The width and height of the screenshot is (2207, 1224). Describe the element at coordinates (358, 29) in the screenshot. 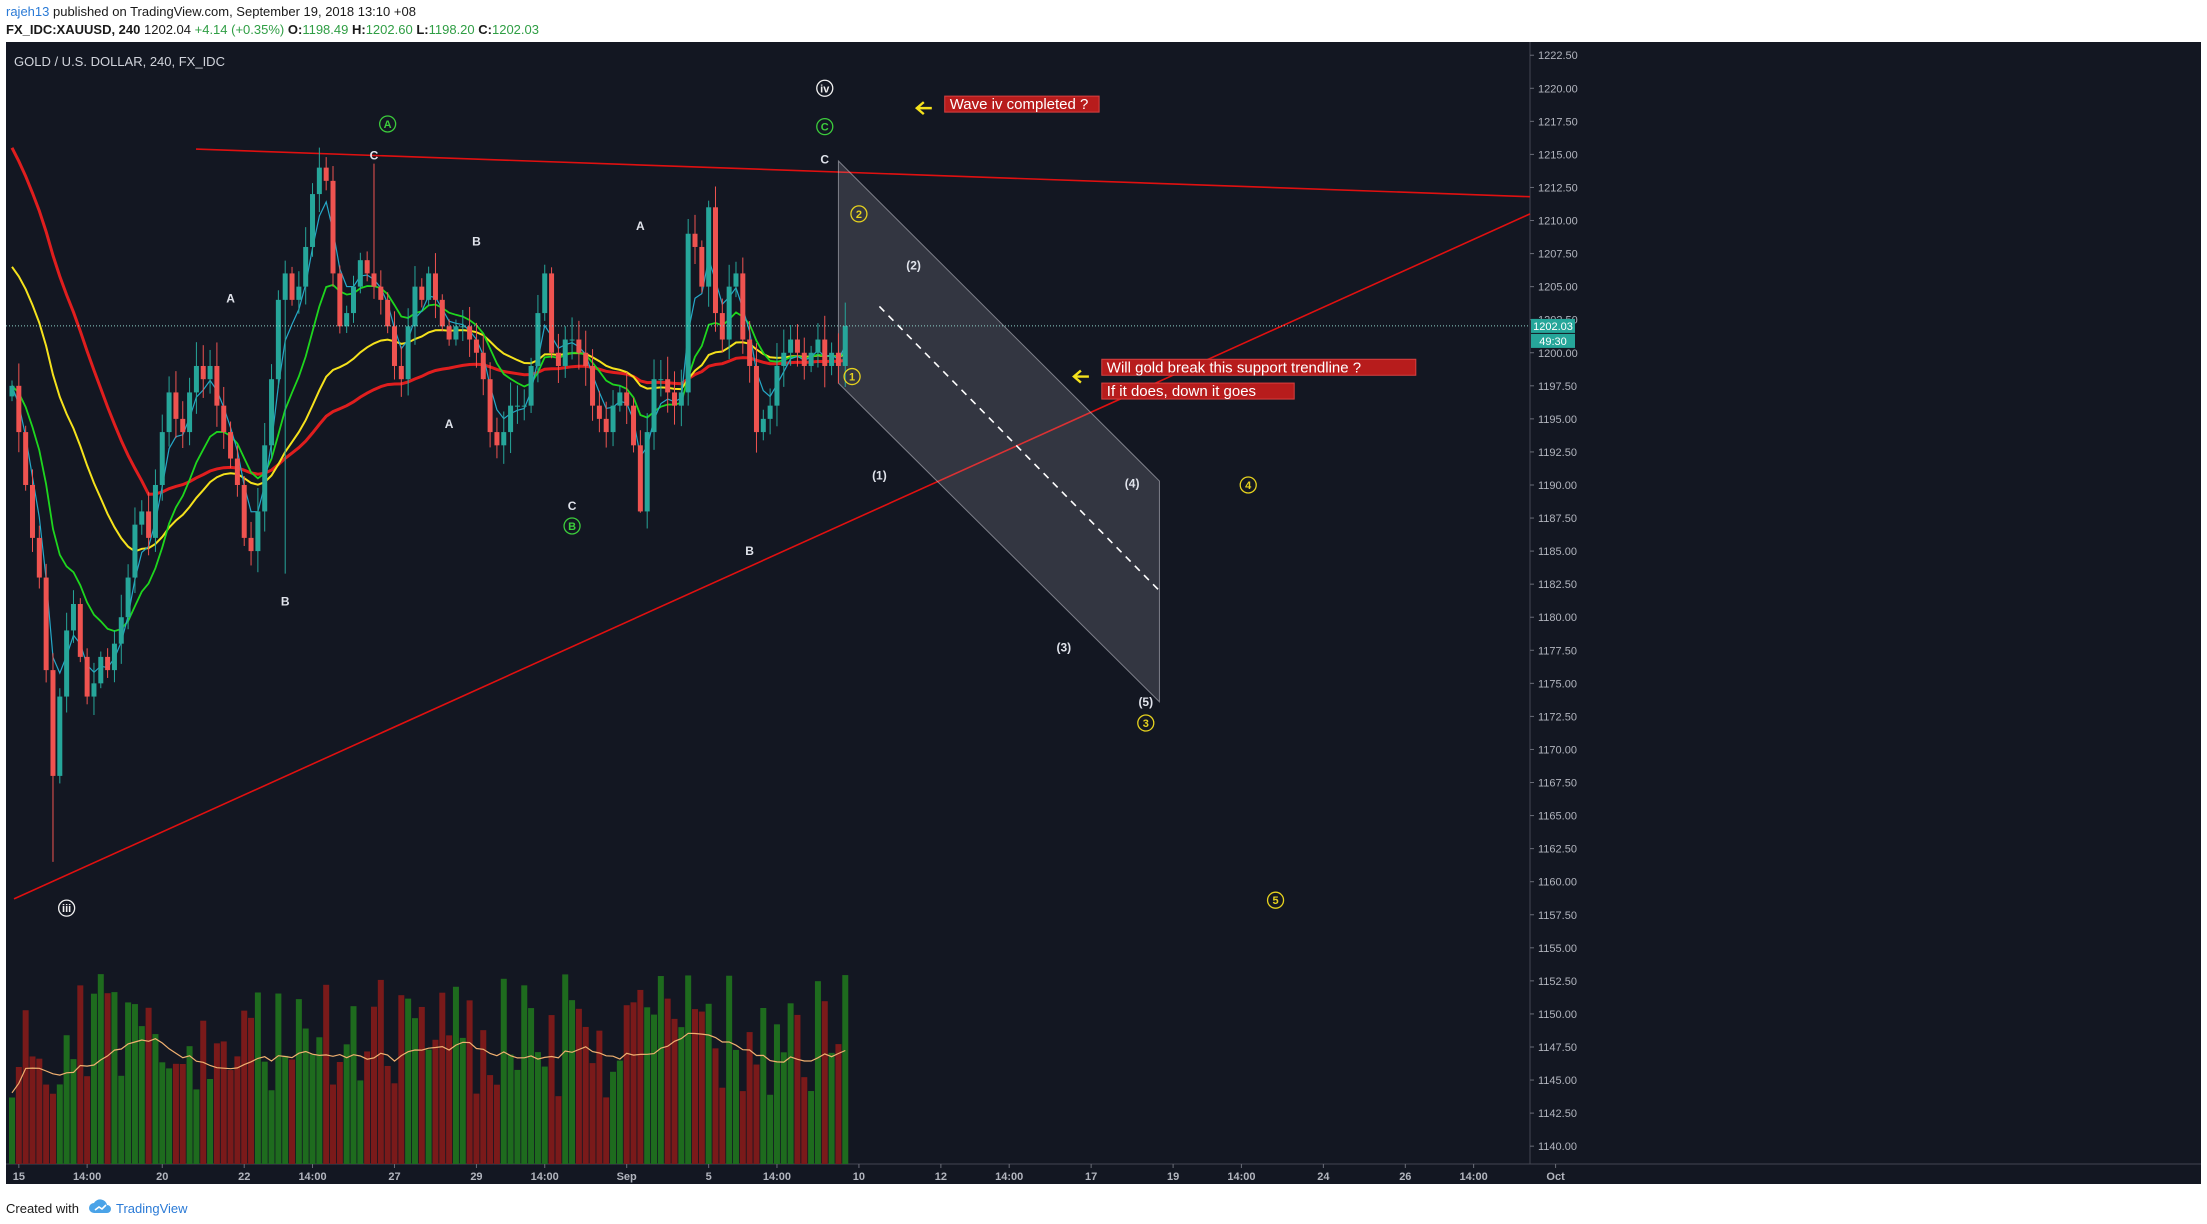

I see `high-label: H:` at that location.